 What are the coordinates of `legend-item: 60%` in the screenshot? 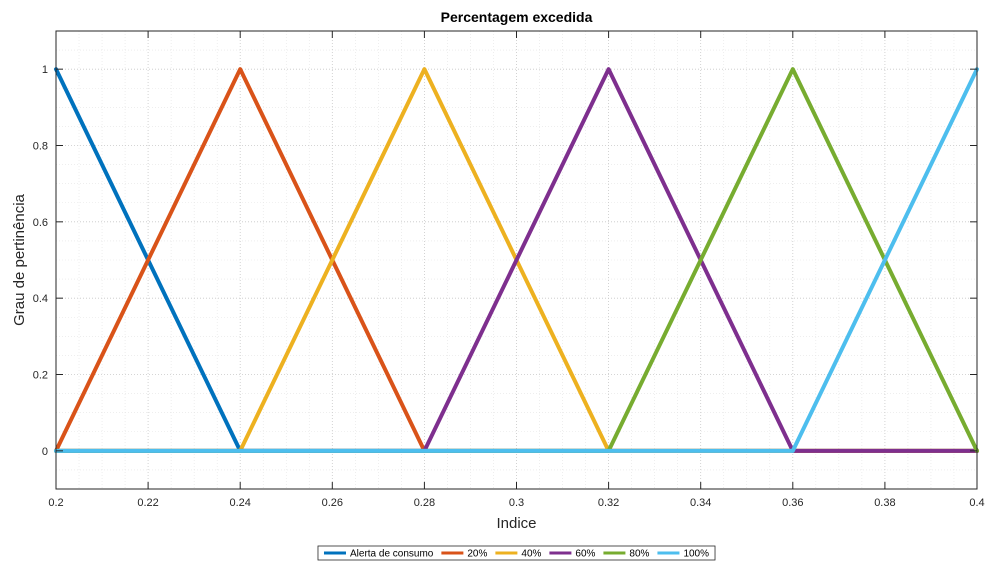 It's located at (572, 554).